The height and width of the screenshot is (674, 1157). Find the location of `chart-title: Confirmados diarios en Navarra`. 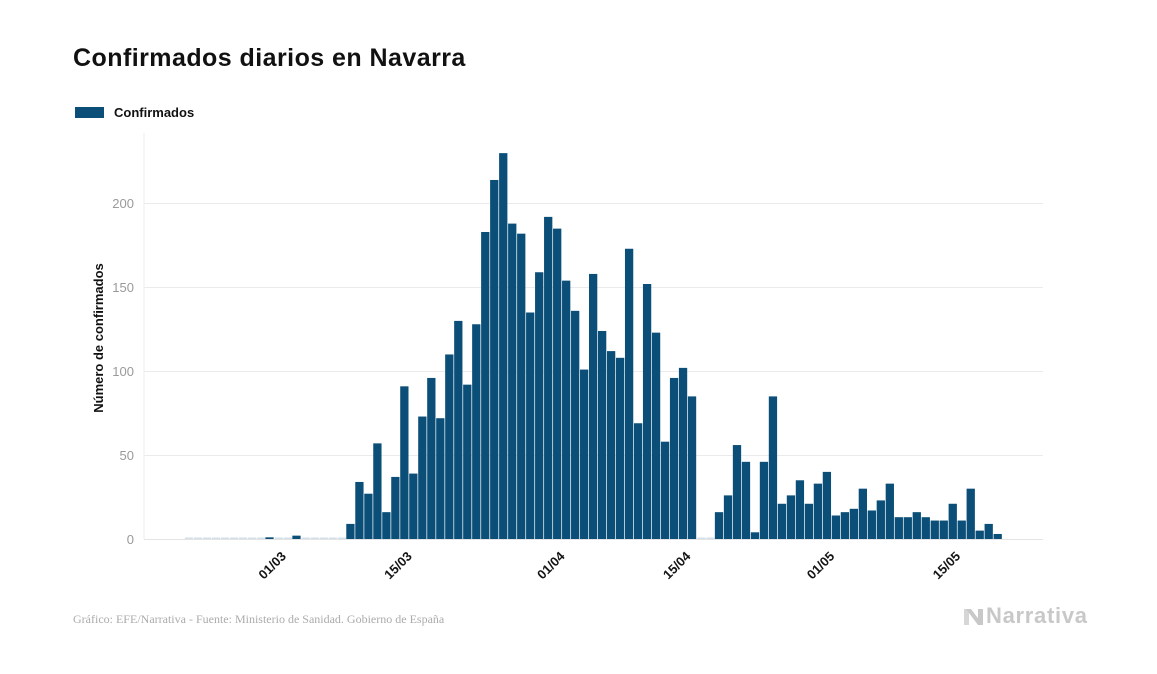

chart-title: Confirmados diarios en Navarra is located at coordinates (269, 58).